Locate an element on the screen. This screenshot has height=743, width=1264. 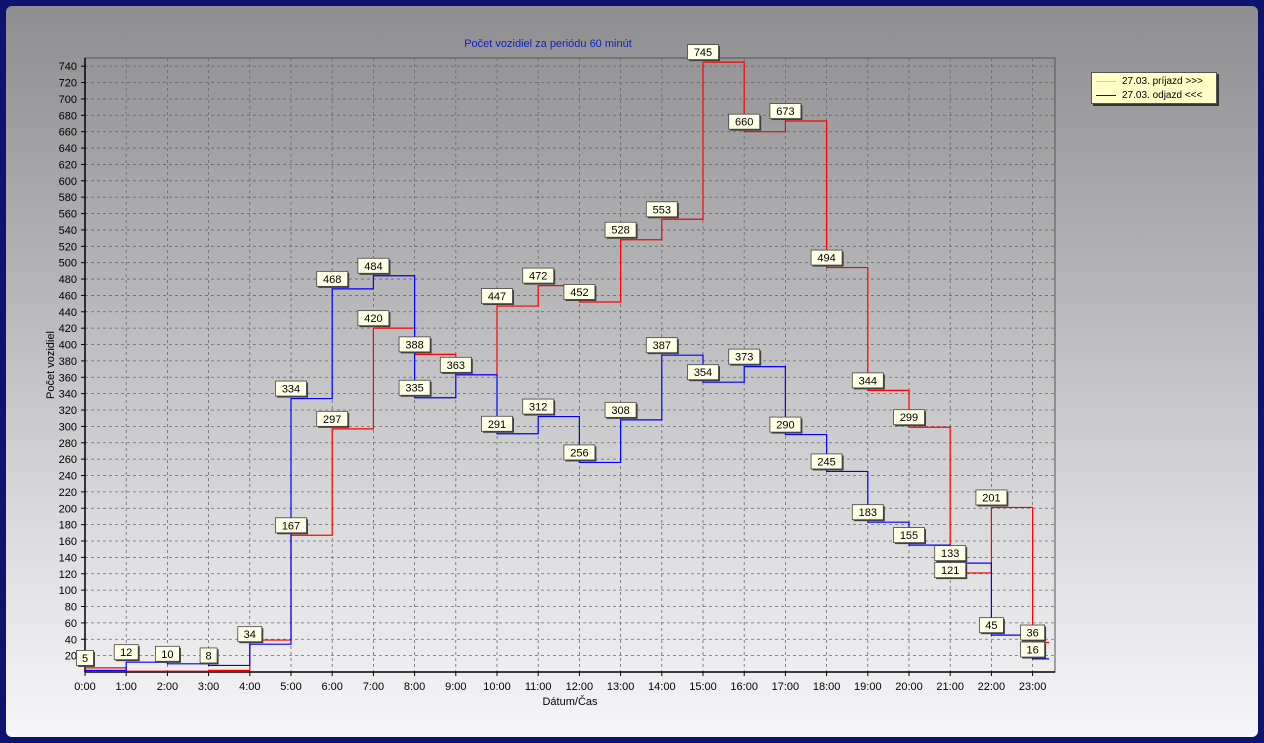
y-tick-label: 340 is located at coordinates (68, 395).